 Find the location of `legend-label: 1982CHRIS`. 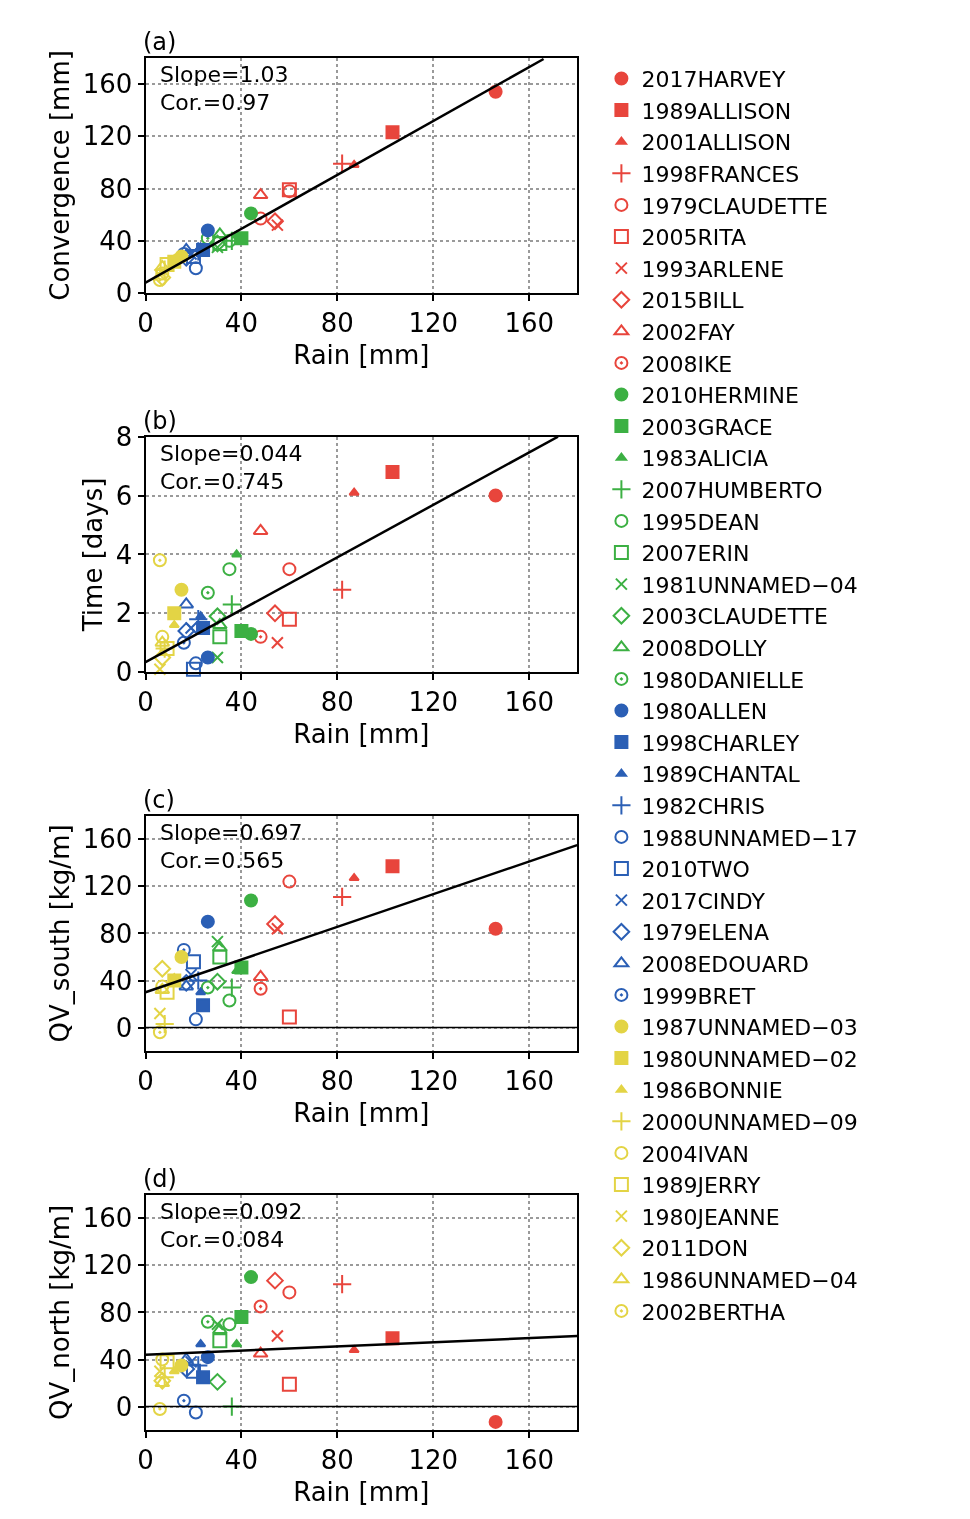

legend-label: 1982CHRIS is located at coordinates (703, 806).